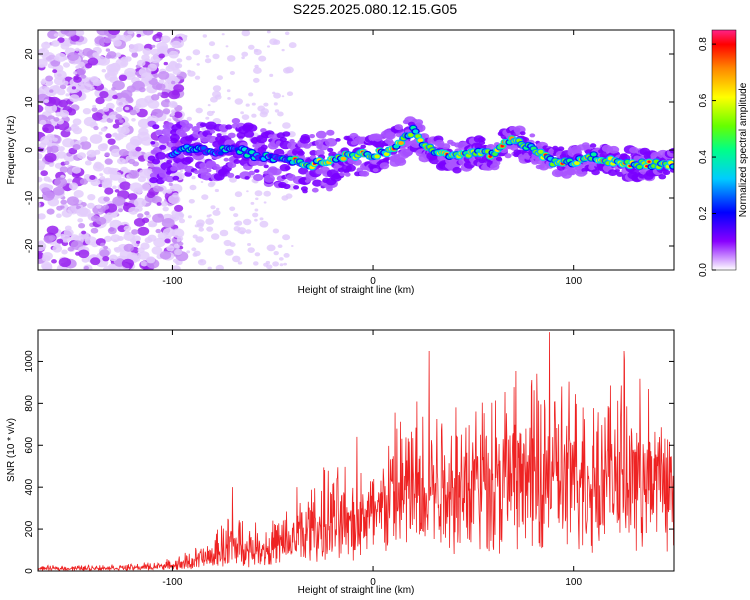  Describe the element at coordinates (703, 100) in the screenshot. I see `colorbar-tick-label: 0.6` at that location.